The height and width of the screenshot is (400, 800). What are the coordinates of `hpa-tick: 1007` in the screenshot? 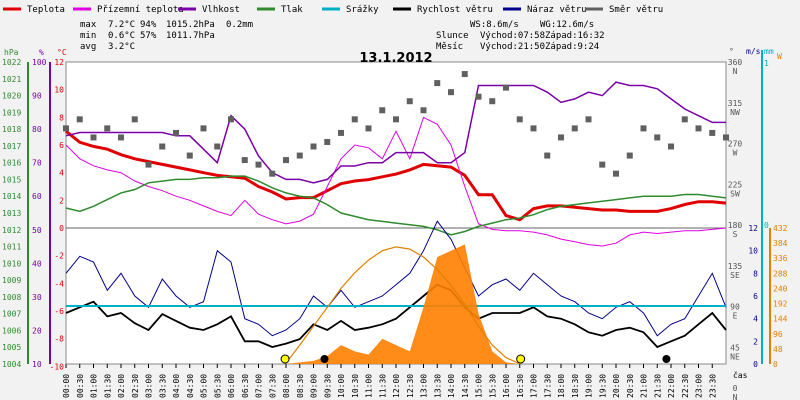 It's located at (11, 314).